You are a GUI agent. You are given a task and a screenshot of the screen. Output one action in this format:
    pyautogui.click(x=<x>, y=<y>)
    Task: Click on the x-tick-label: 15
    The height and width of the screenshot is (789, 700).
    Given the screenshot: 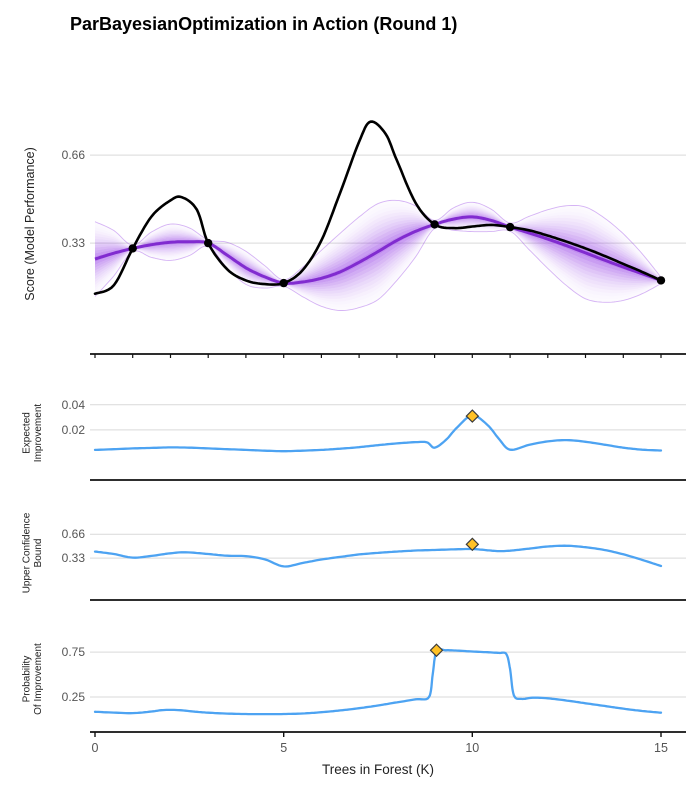 What is the action you would take?
    pyautogui.click(x=661, y=748)
    